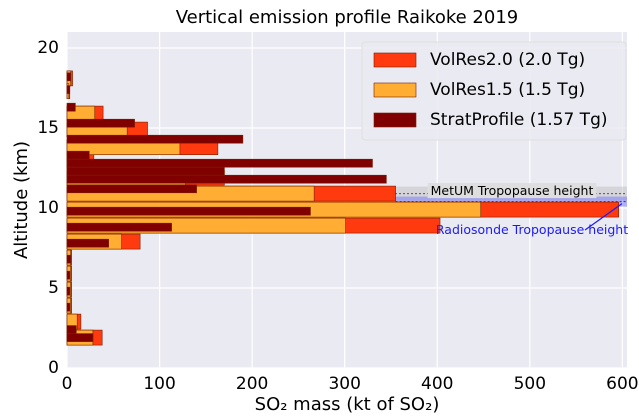  Describe the element at coordinates (347, 17) in the screenshot. I see `chart-title: Vertical emission profile Raikoke 2019` at that location.